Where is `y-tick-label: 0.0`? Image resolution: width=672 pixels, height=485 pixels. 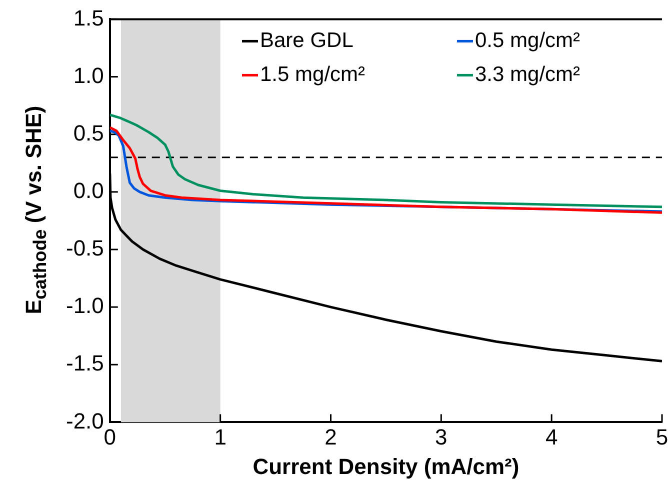 y-tick-label: 0.0 is located at coordinates (88, 190).